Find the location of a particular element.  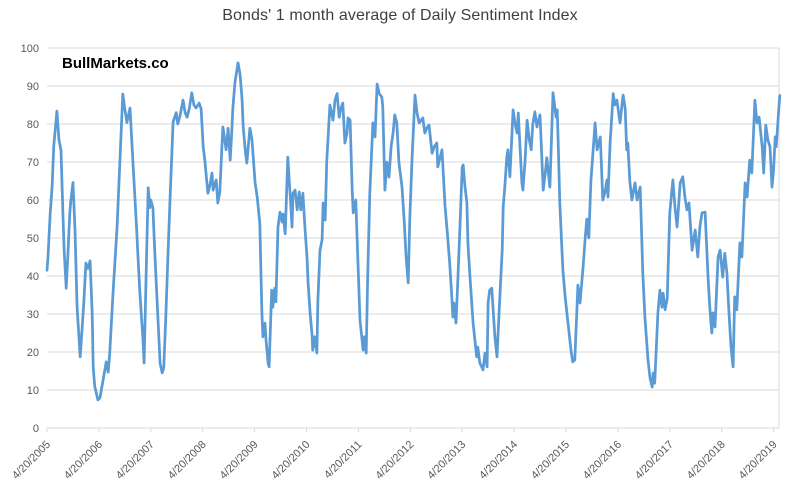

svg-text: 4/20/2012 is located at coordinates (394, 460).